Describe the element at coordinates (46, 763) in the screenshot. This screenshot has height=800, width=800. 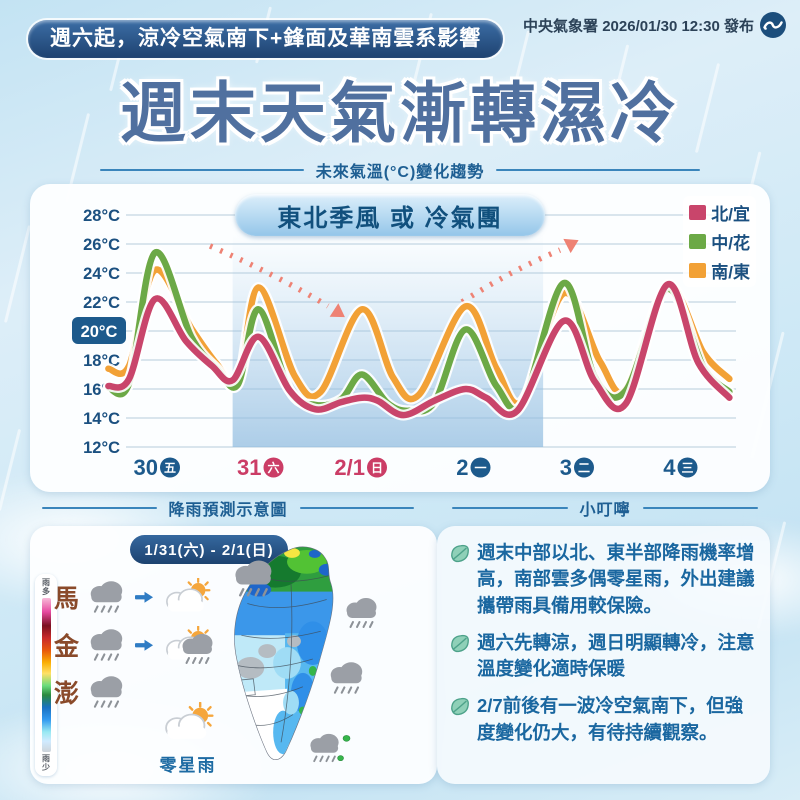
I see `scale-less-label: 雨少` at that location.